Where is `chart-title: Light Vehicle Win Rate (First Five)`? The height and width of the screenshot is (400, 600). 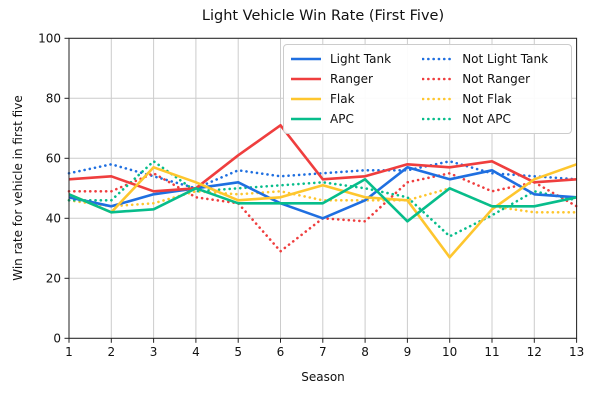
chart-title: Light Vehicle Win Rate (First Five) is located at coordinates (323, 16).